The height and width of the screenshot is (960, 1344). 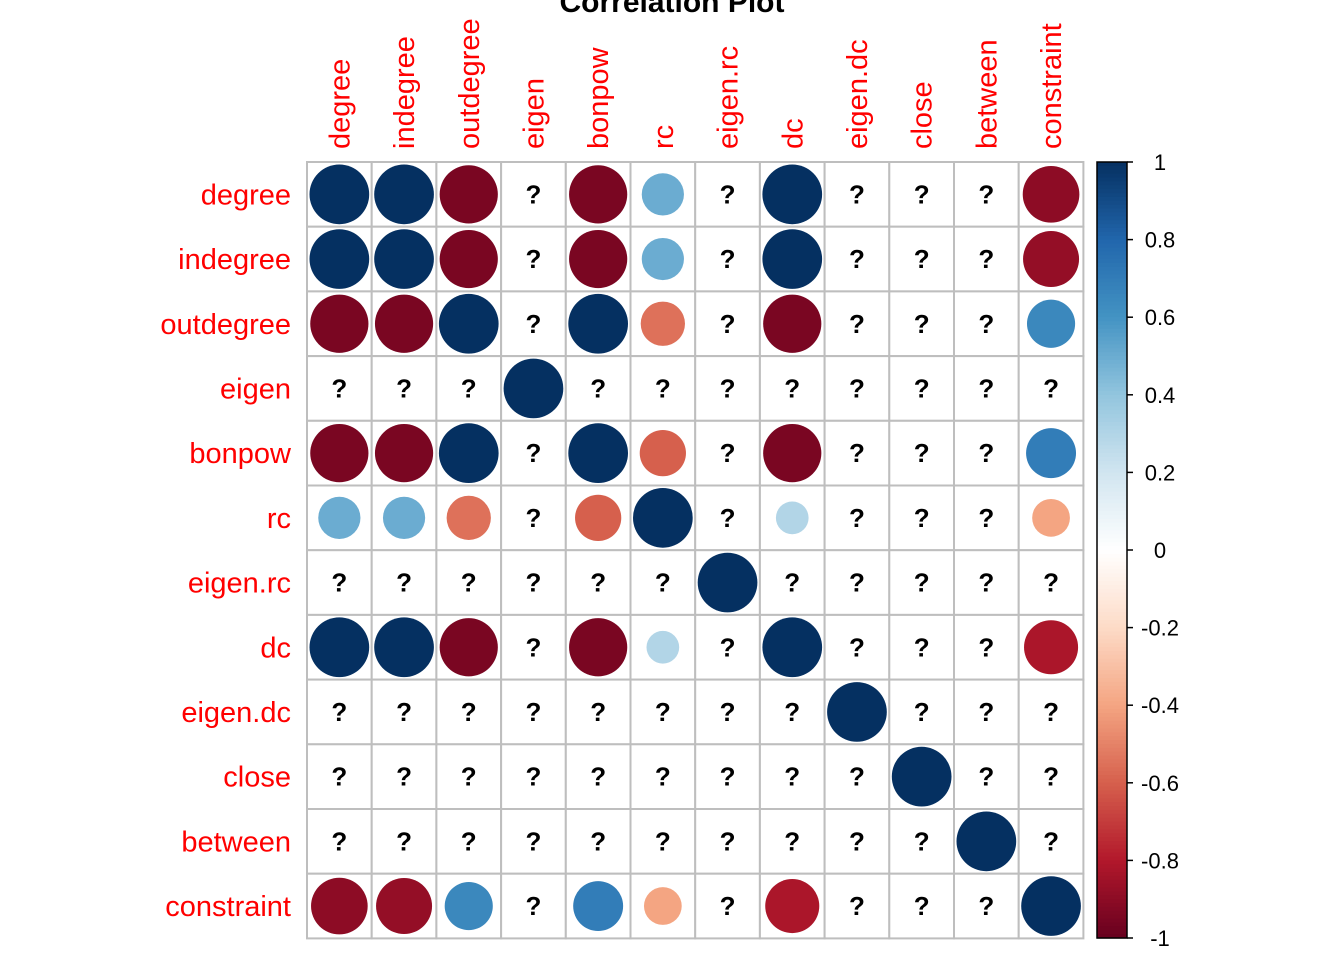 What do you see at coordinates (1137, 550) in the screenshot?
I see `color-legend: -1 -0.8 -0.6 -0.4 -0.2 0 0.2 0.4 0.6 0.8 1` at bounding box center [1137, 550].